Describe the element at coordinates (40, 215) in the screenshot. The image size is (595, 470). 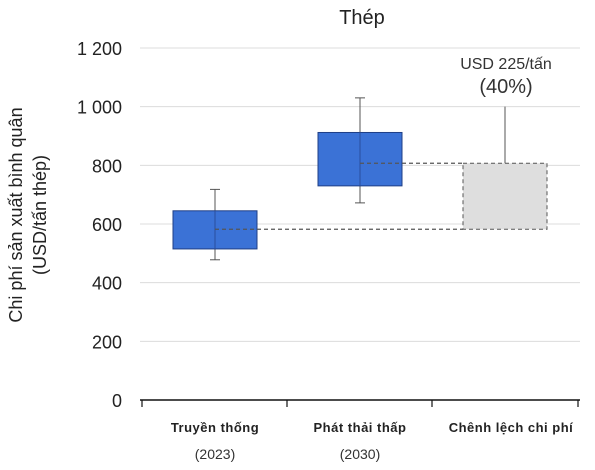
I see `y-axis-label-line2: (USD/tấn thép)` at that location.